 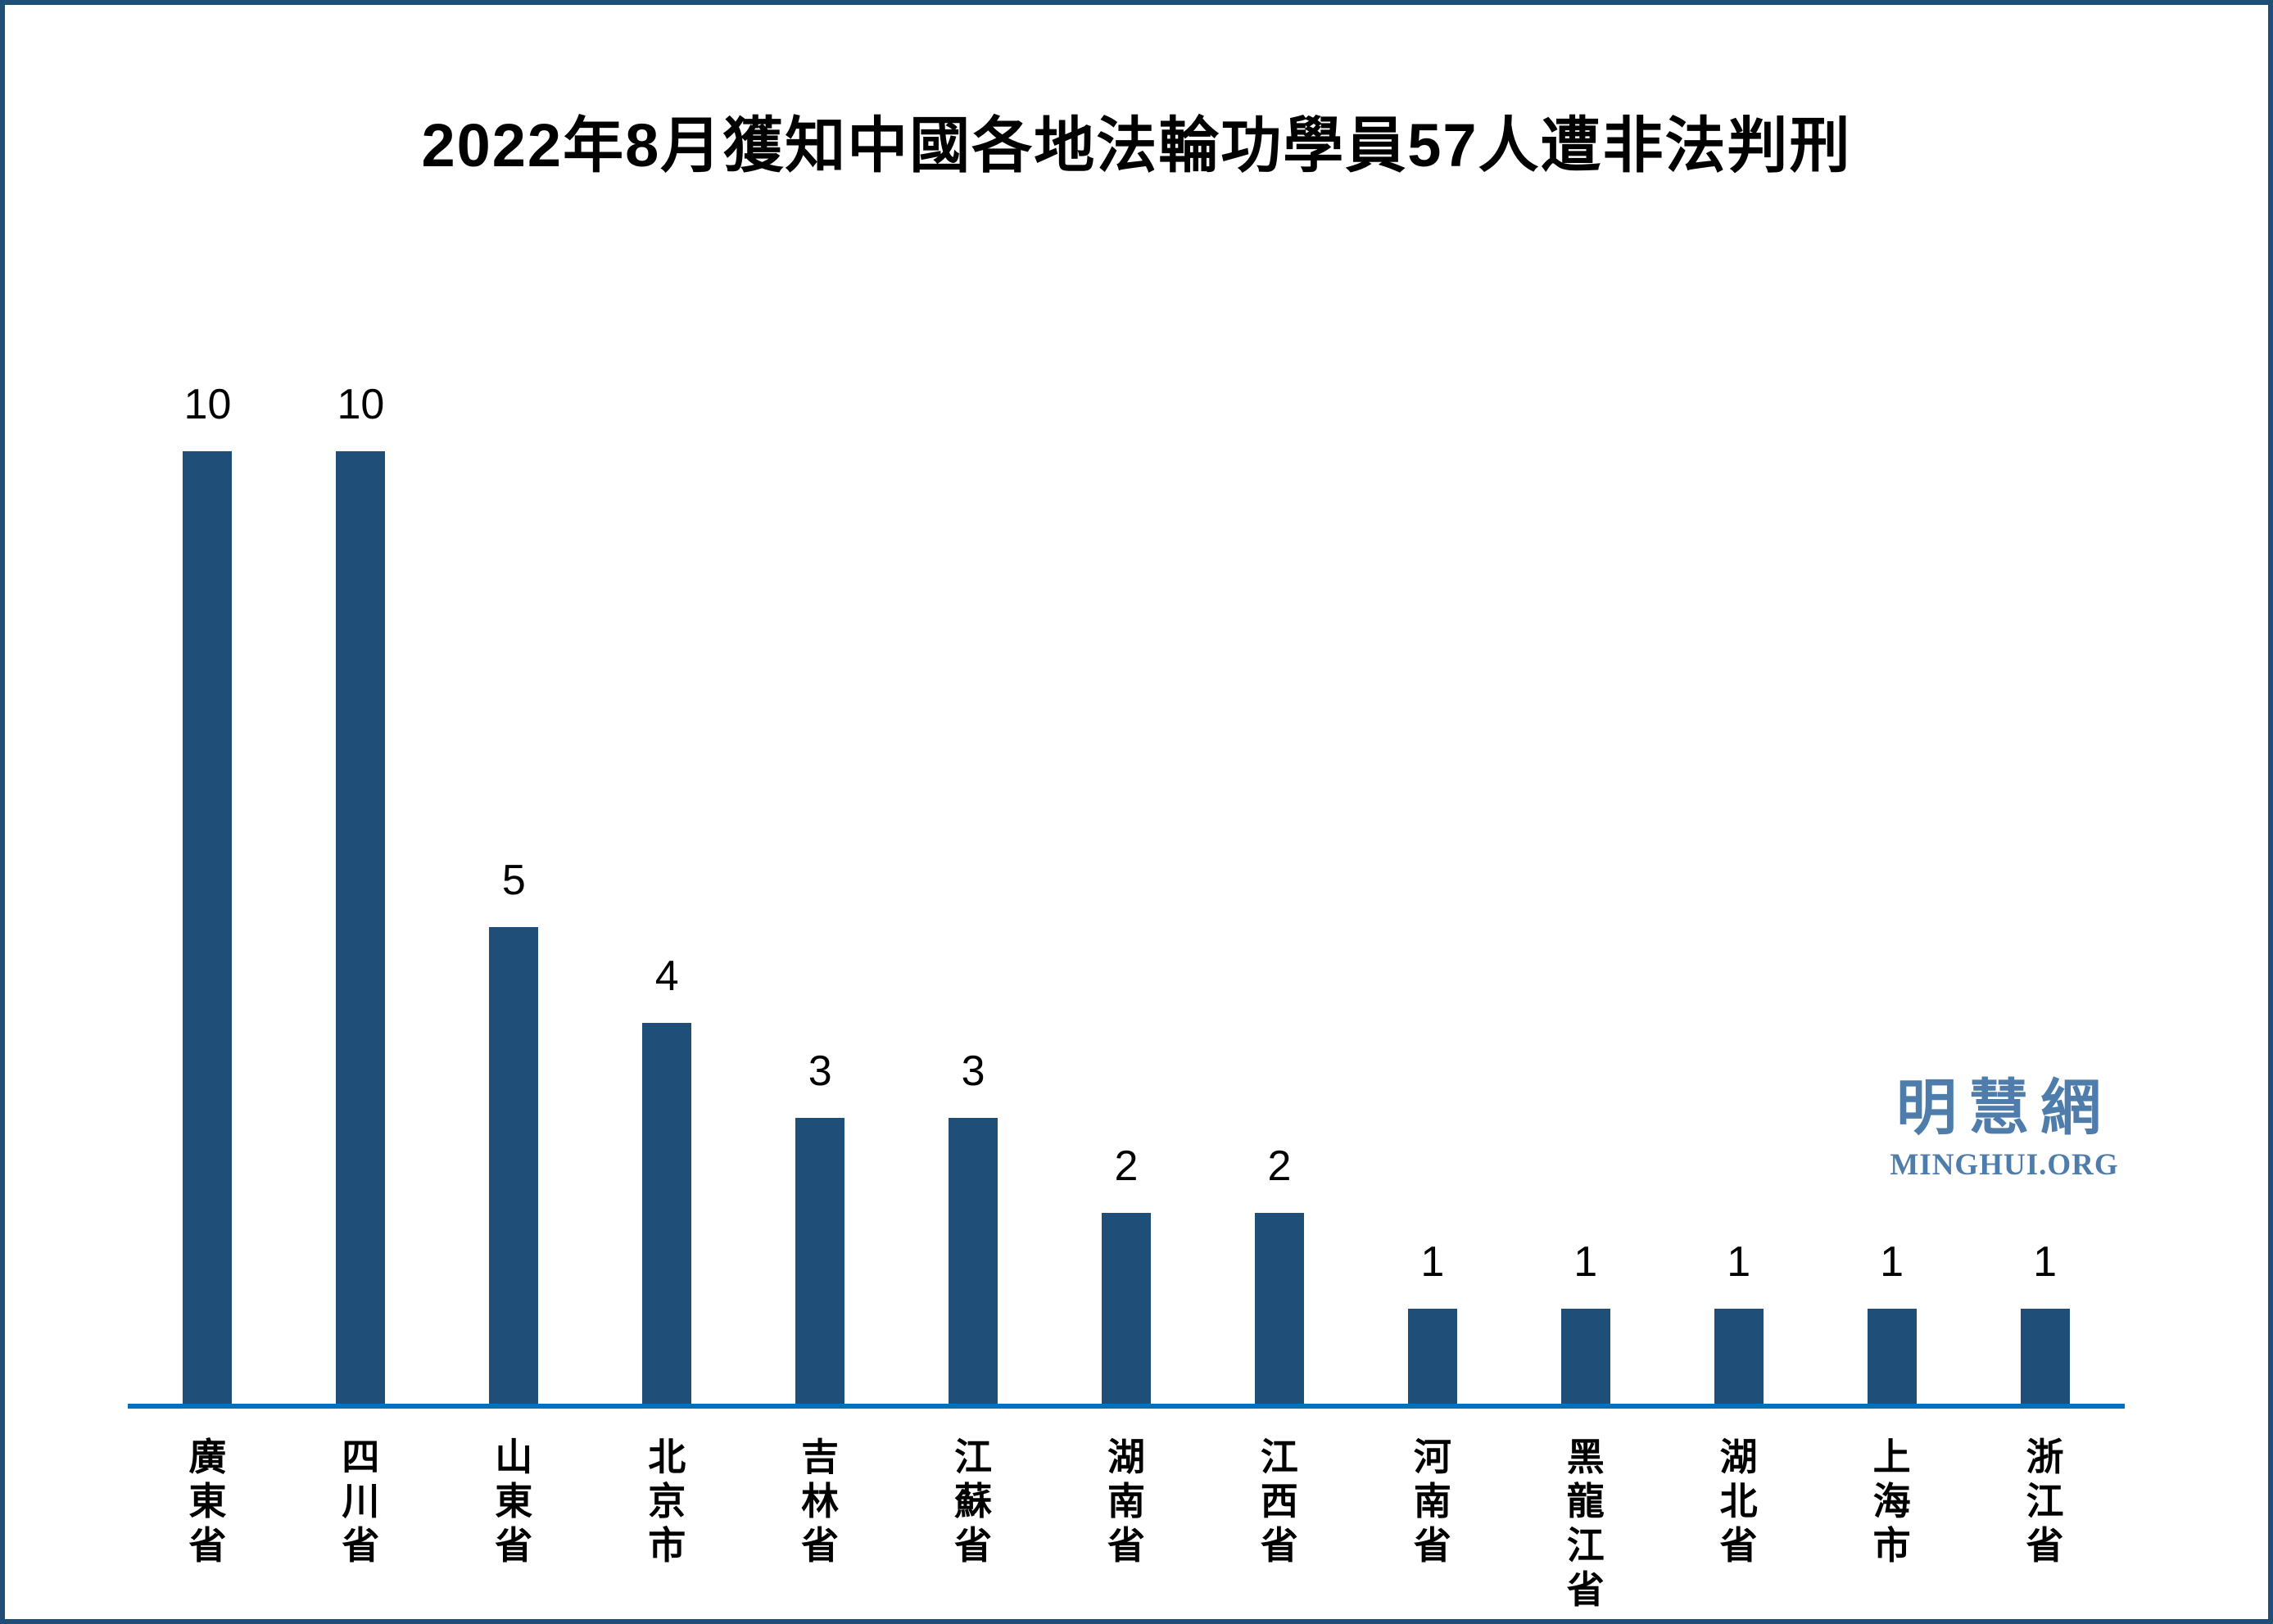 I want to click on x-axis-label: 山東省, so click(x=514, y=1523).